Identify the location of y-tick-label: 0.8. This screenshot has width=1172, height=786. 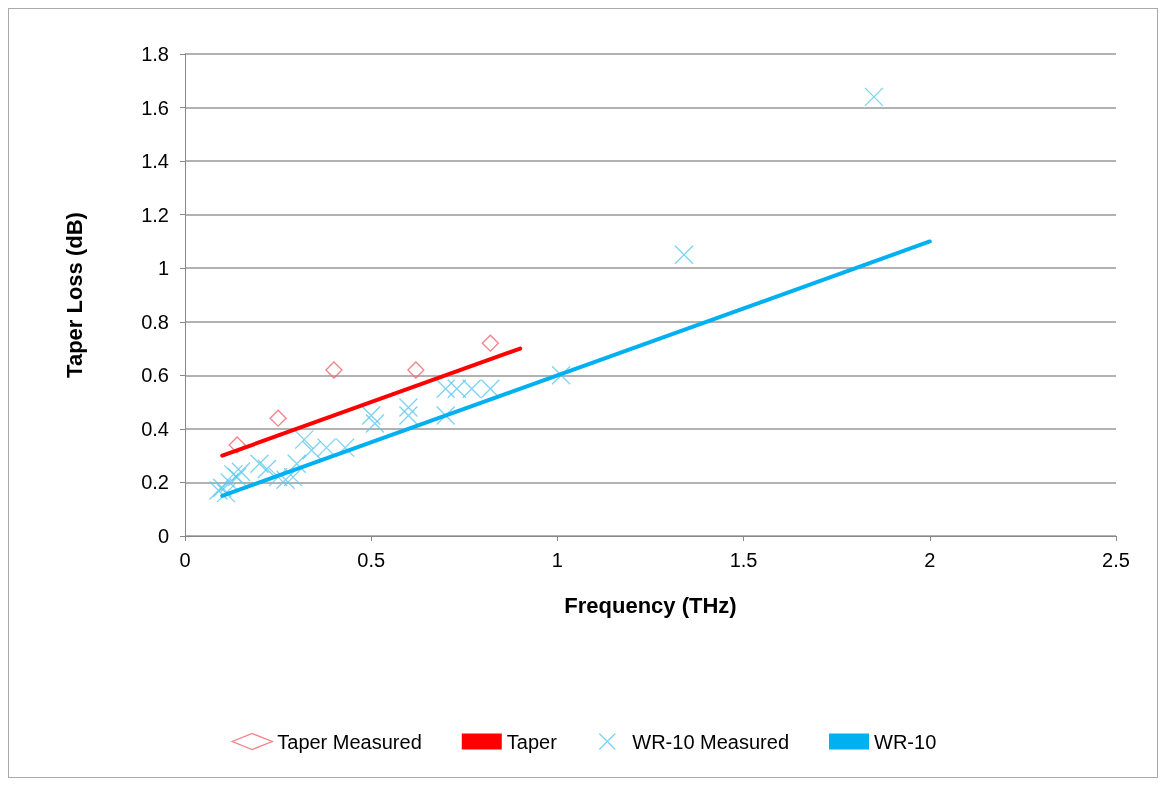
(155, 321).